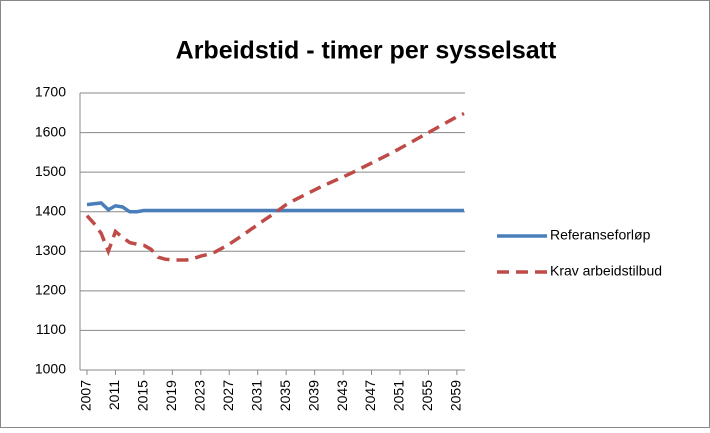 The height and width of the screenshot is (433, 710). What do you see at coordinates (50, 210) in the screenshot?
I see `y-tick-label: 1400` at bounding box center [50, 210].